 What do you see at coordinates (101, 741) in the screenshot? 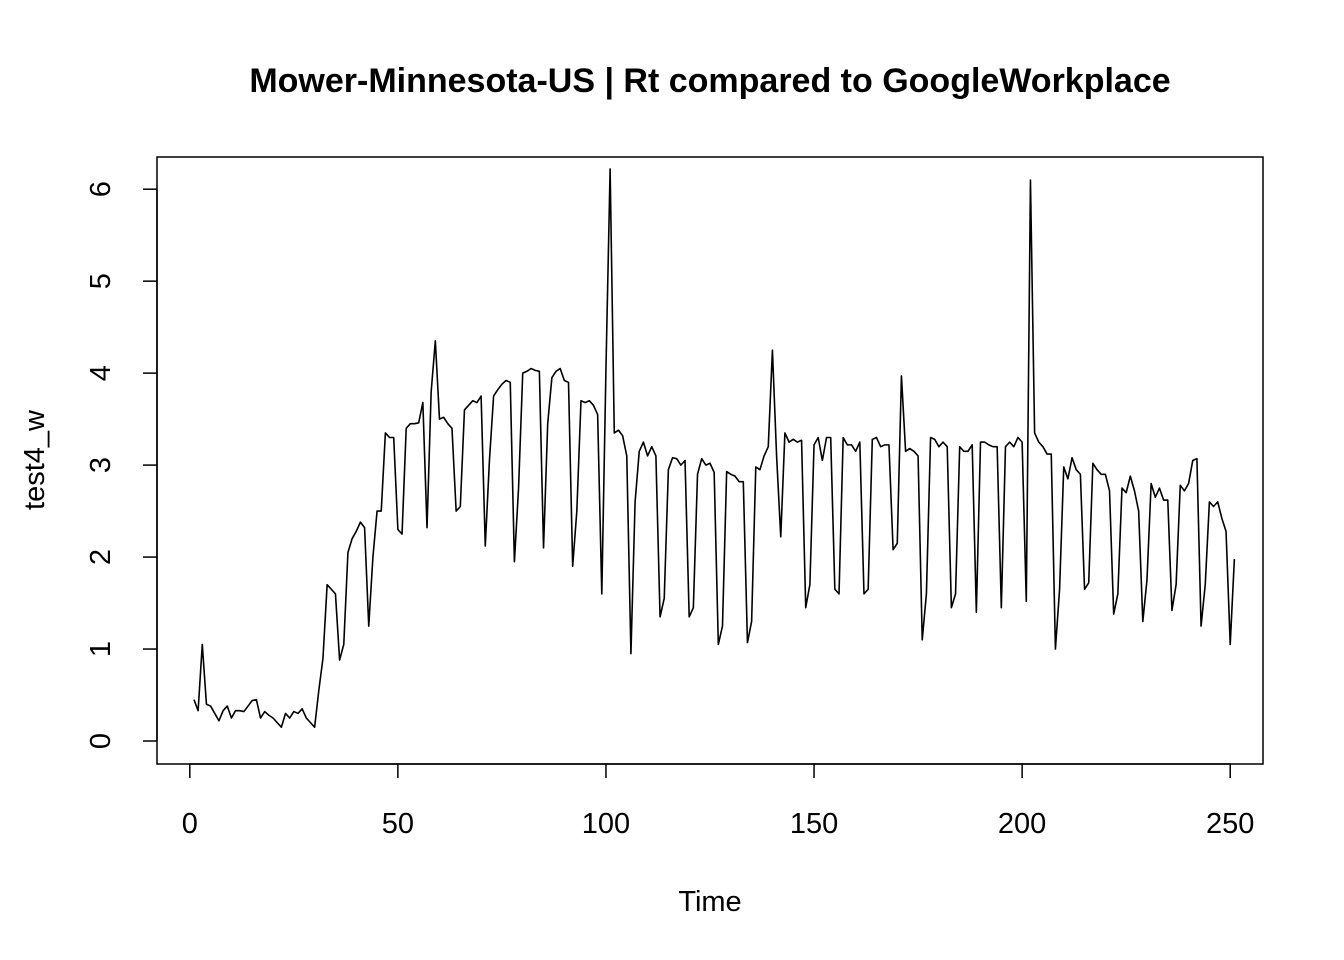
I see `y-tick-label: 0` at bounding box center [101, 741].